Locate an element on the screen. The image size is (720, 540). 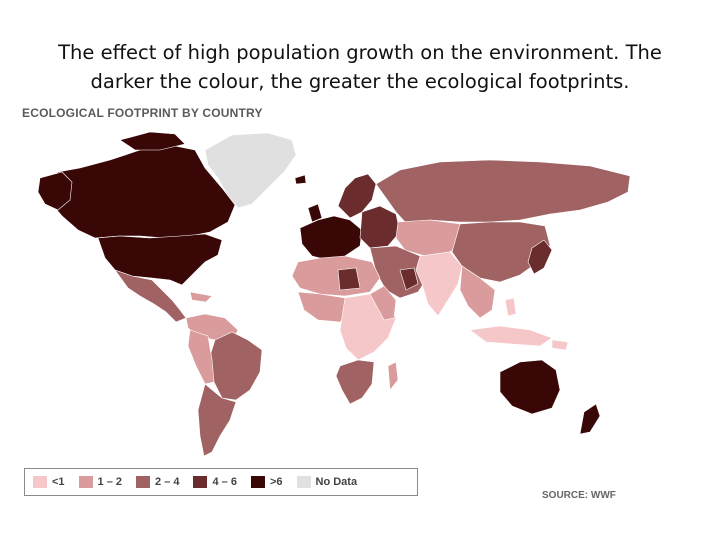
legend-label: 2 – 4 is located at coordinates (167, 482).